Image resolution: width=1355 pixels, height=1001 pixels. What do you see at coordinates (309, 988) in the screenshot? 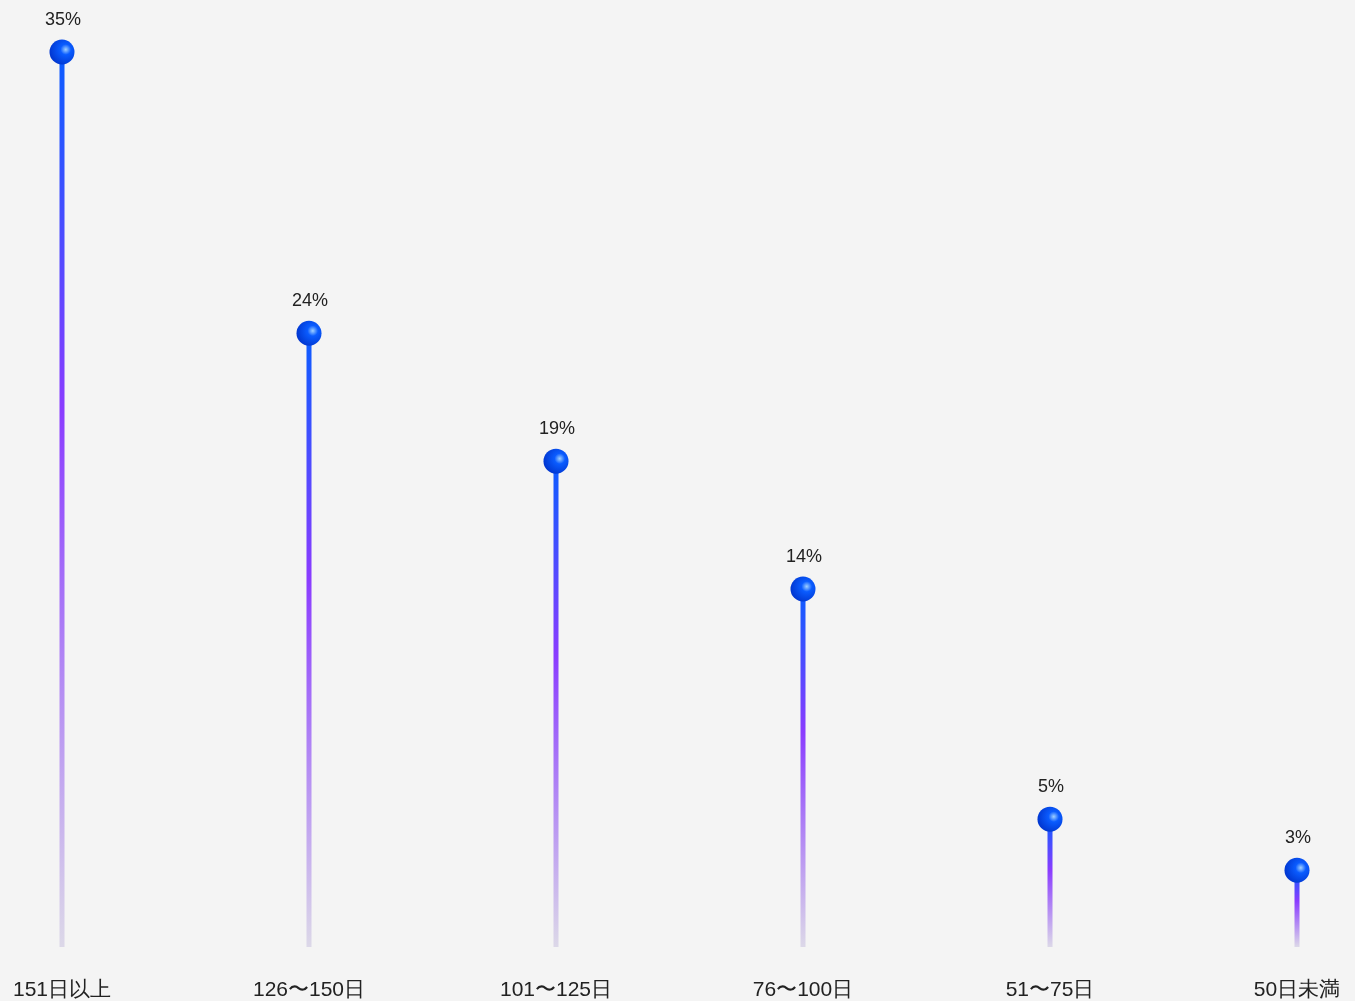
I see `x-tick-label: 126〜150日` at bounding box center [309, 988].